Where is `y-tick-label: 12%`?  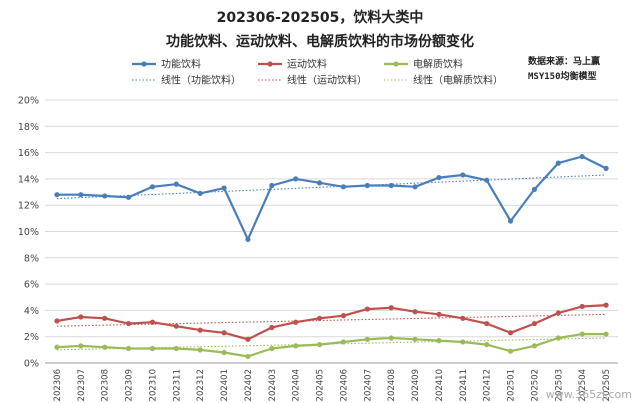 y-tick-label: 12% is located at coordinates (28, 206).